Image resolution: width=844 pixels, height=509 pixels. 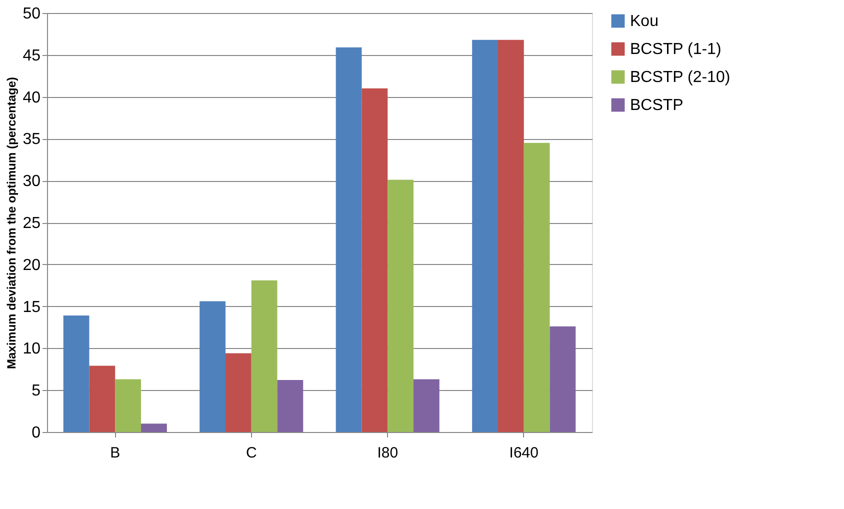 What do you see at coordinates (644, 21) in the screenshot?
I see `legend-label: Kou` at bounding box center [644, 21].